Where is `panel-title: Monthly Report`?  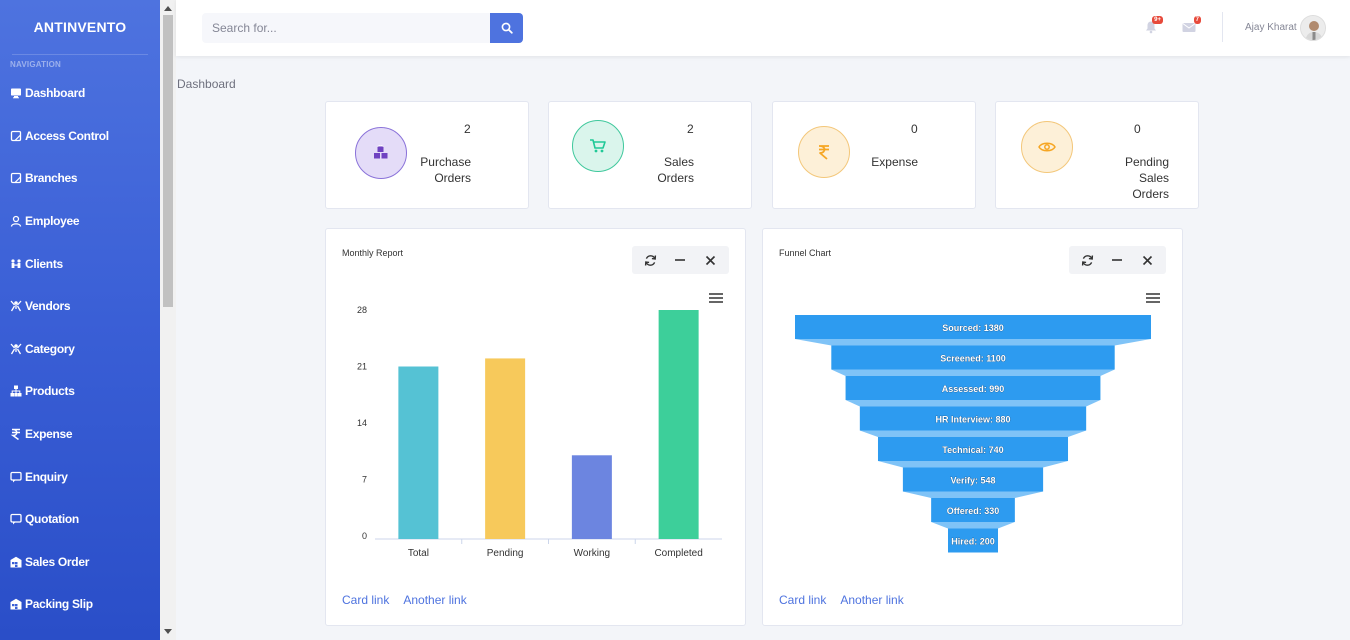 panel-title: Monthly Report is located at coordinates (373, 253).